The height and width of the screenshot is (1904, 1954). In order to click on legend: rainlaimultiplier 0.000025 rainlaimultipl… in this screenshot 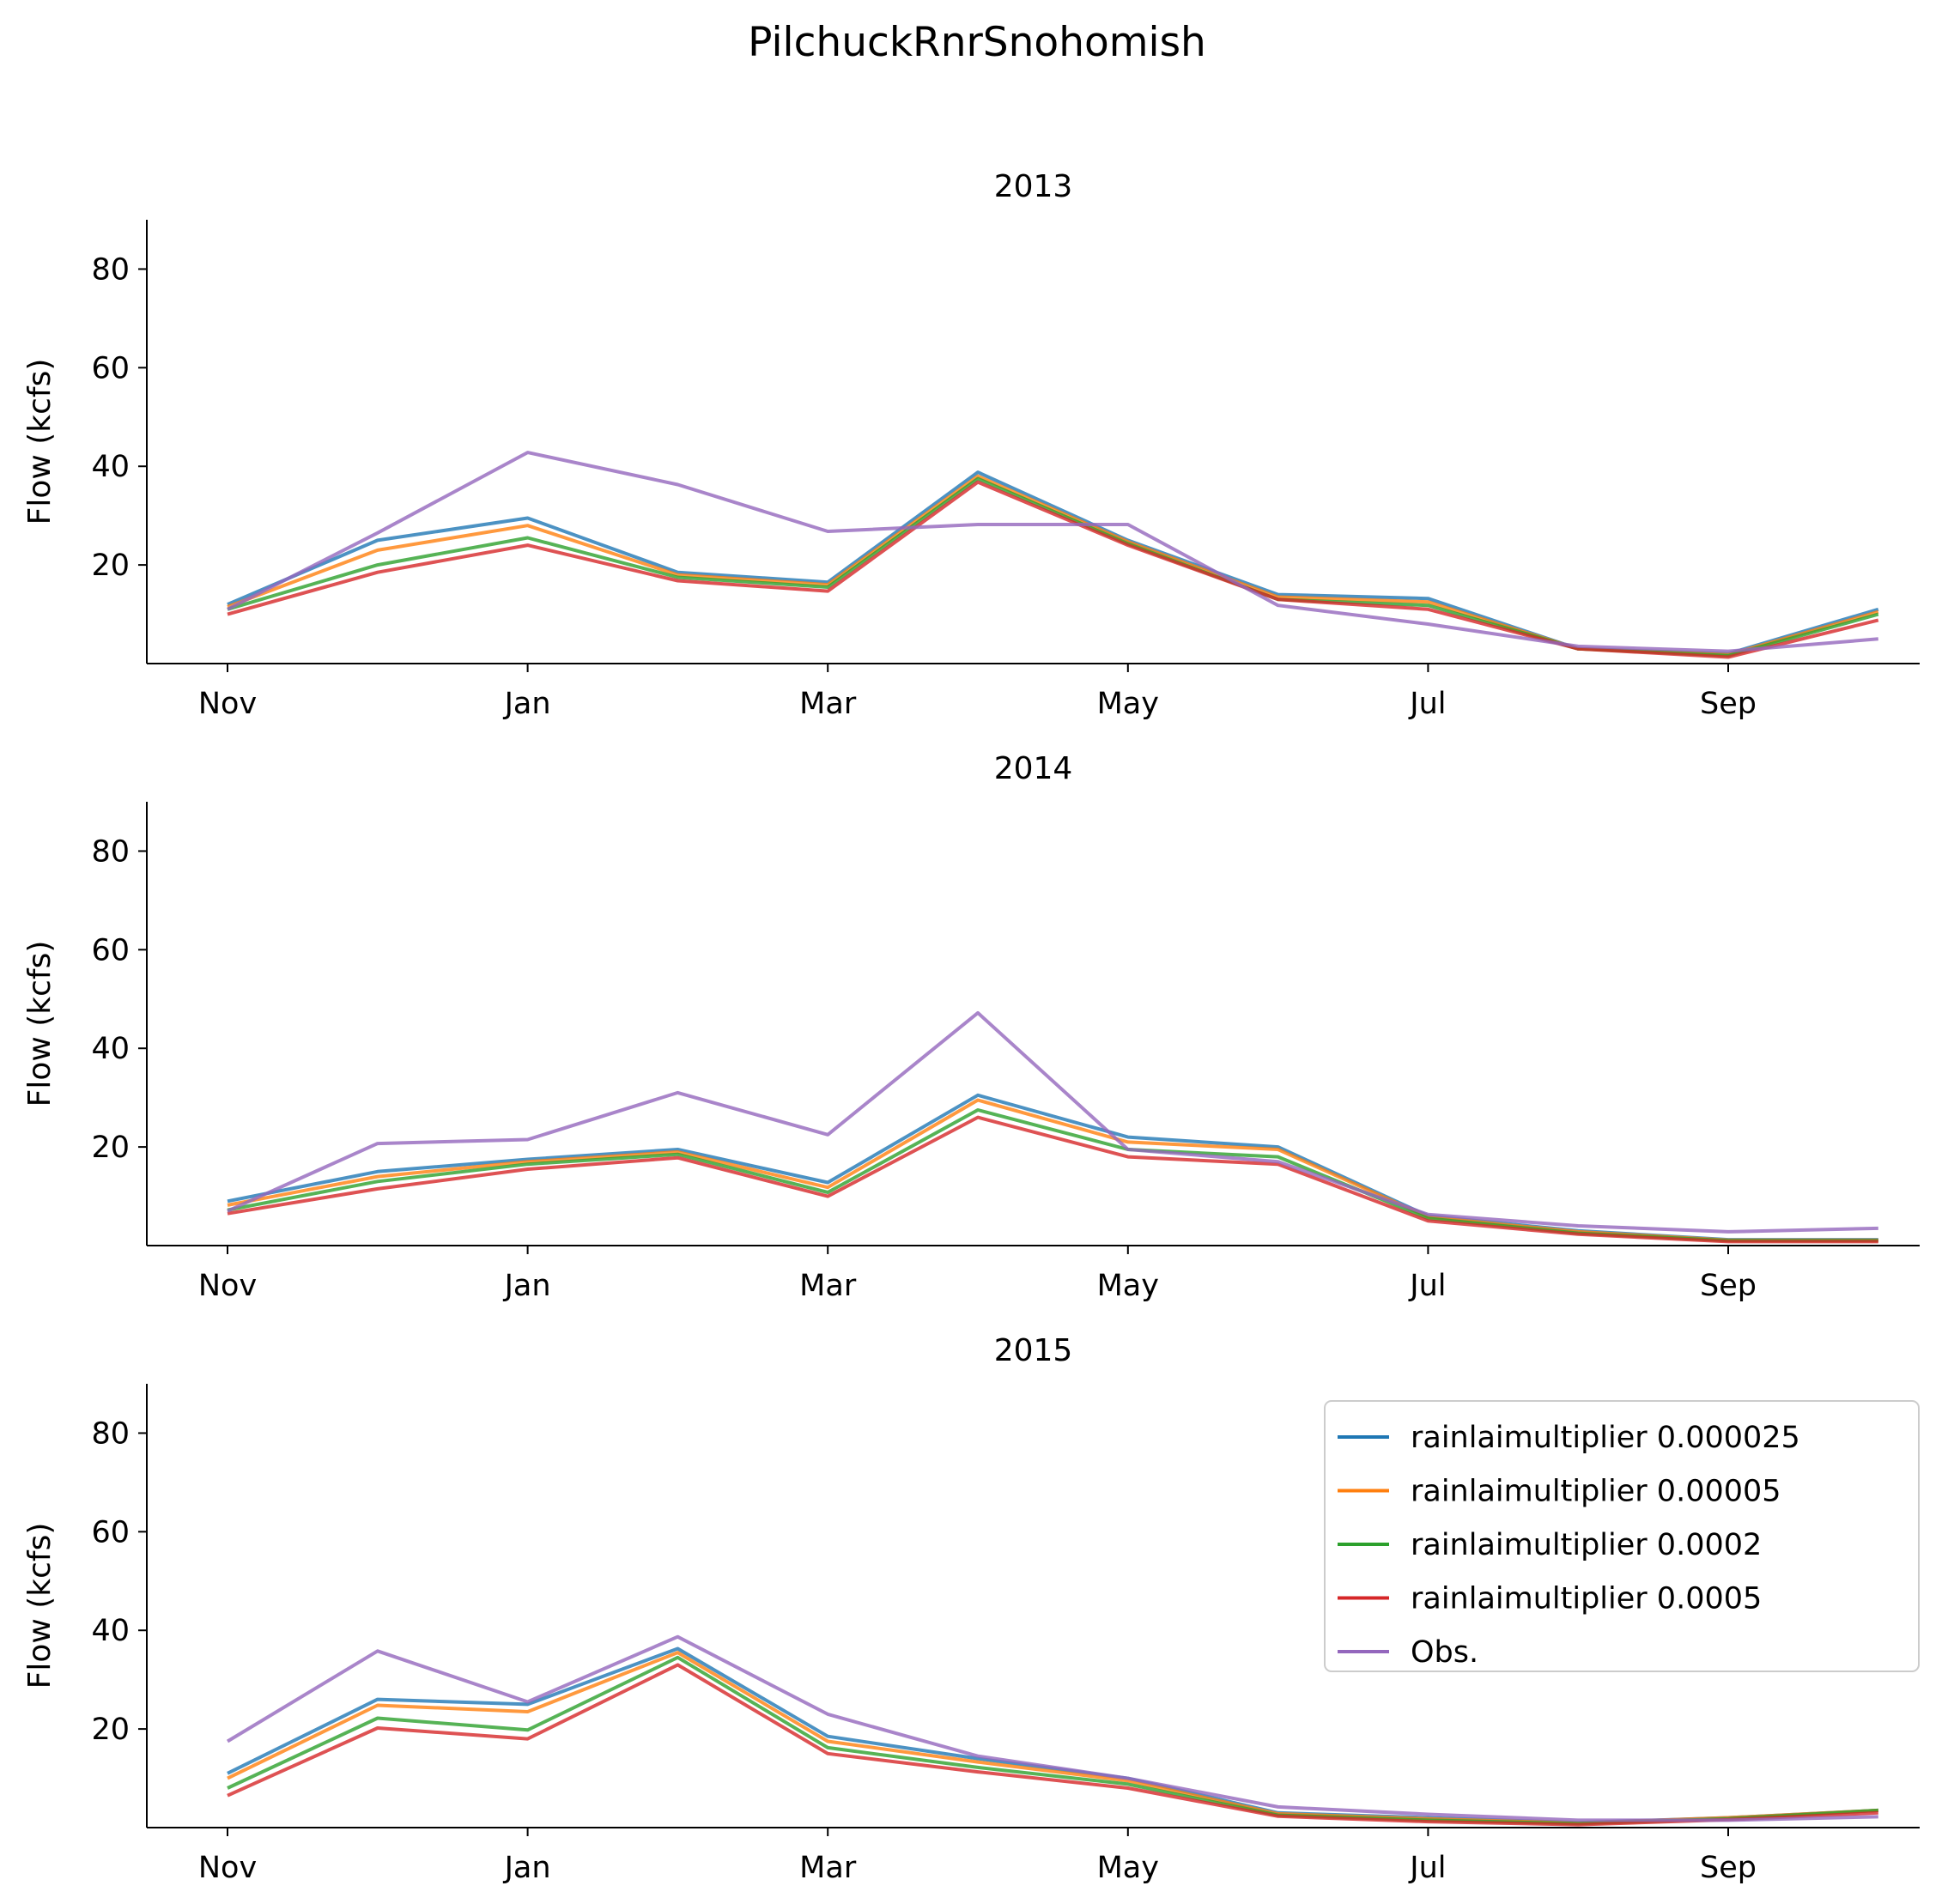, I will do `click(1622, 1536)`.